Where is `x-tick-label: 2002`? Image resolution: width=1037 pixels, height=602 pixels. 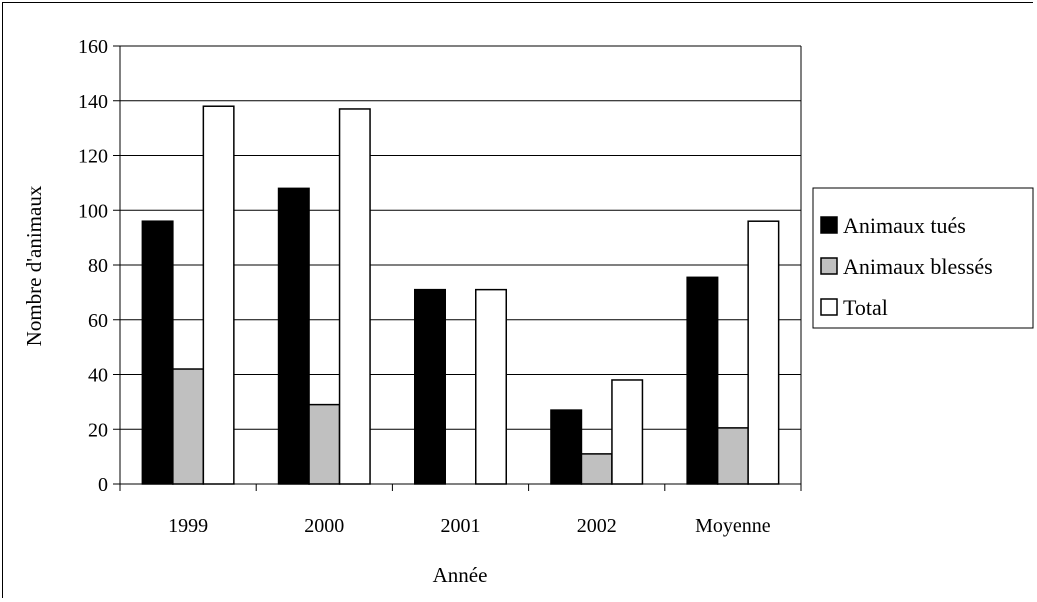 x-tick-label: 2002 is located at coordinates (597, 526).